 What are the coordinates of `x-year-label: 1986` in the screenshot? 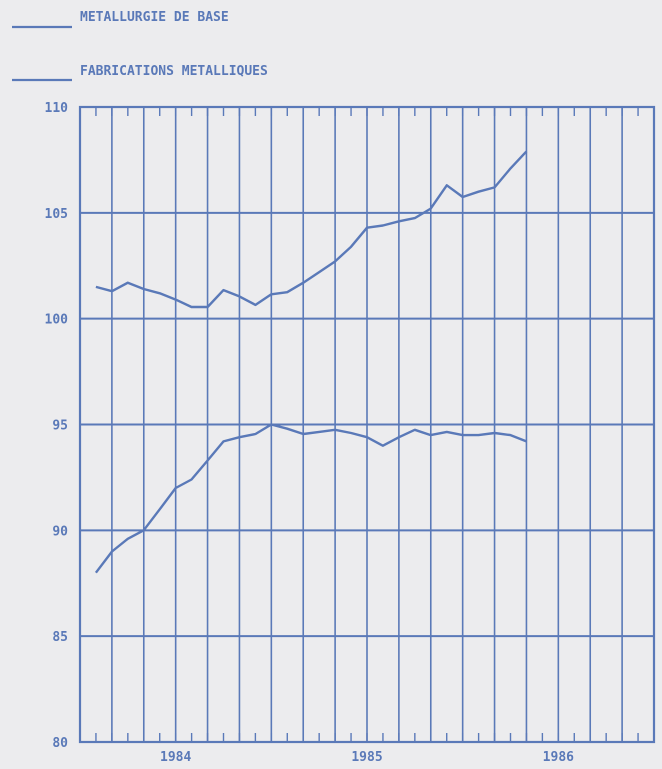 It's located at (558, 757).